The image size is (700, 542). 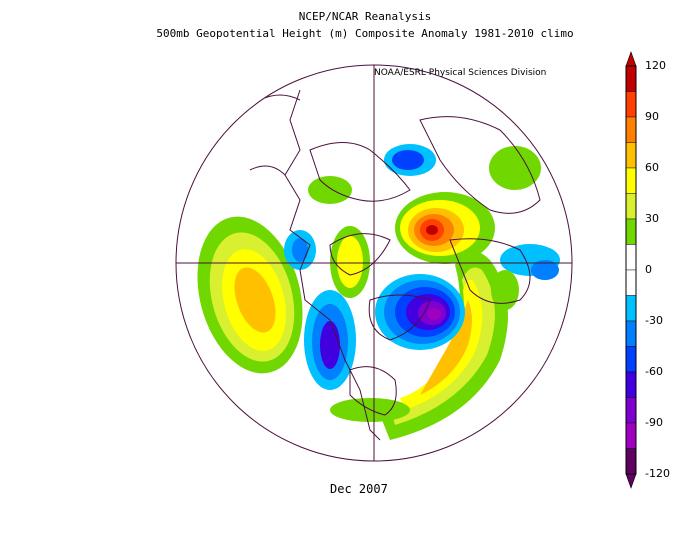 I want to click on colorbar-tick-label: 120, so click(x=655, y=65).